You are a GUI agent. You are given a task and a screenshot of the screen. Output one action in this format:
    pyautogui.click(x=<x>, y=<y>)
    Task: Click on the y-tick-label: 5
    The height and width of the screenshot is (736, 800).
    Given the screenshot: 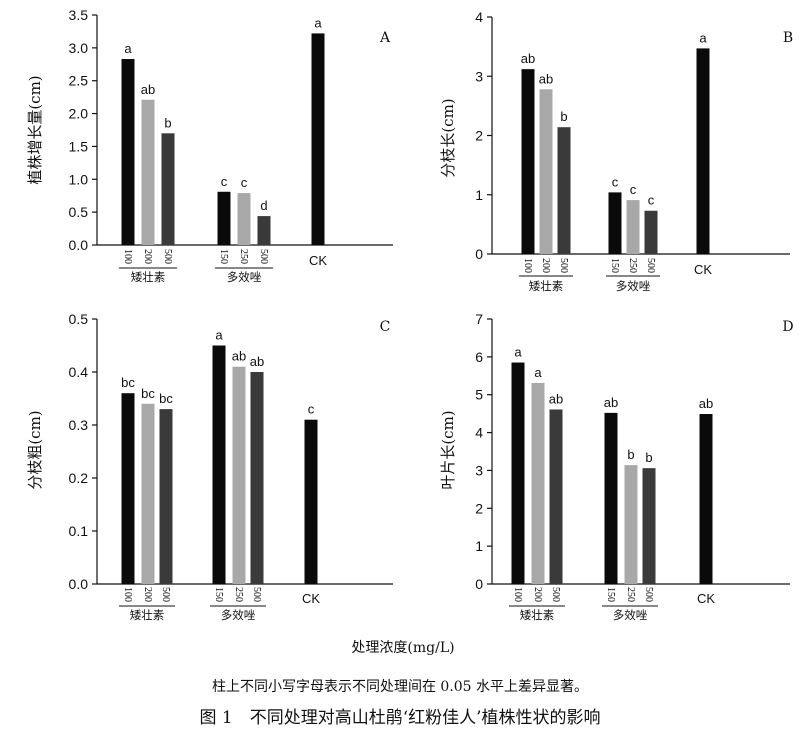 What is the action you would take?
    pyautogui.click(x=479, y=395)
    